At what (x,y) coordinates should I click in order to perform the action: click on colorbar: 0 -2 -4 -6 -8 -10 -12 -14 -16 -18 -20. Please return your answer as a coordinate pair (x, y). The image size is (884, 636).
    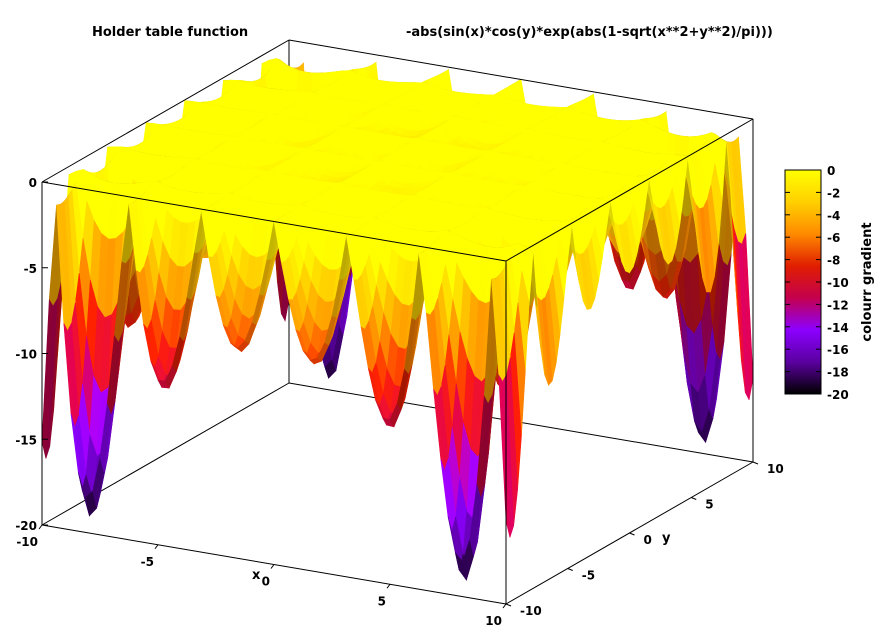
    Looking at the image, I should click on (817, 283).